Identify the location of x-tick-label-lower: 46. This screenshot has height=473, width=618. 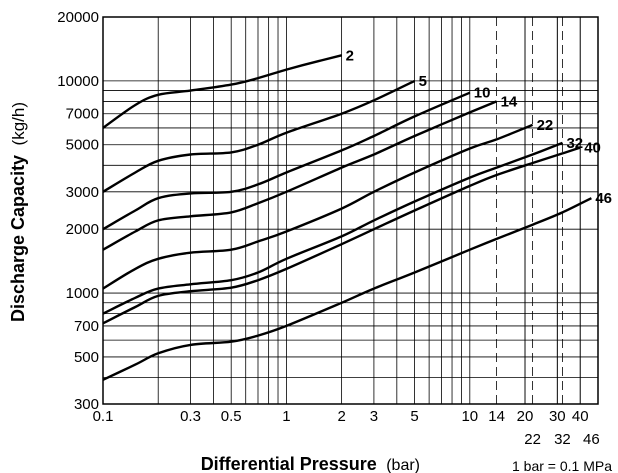
(591, 439).